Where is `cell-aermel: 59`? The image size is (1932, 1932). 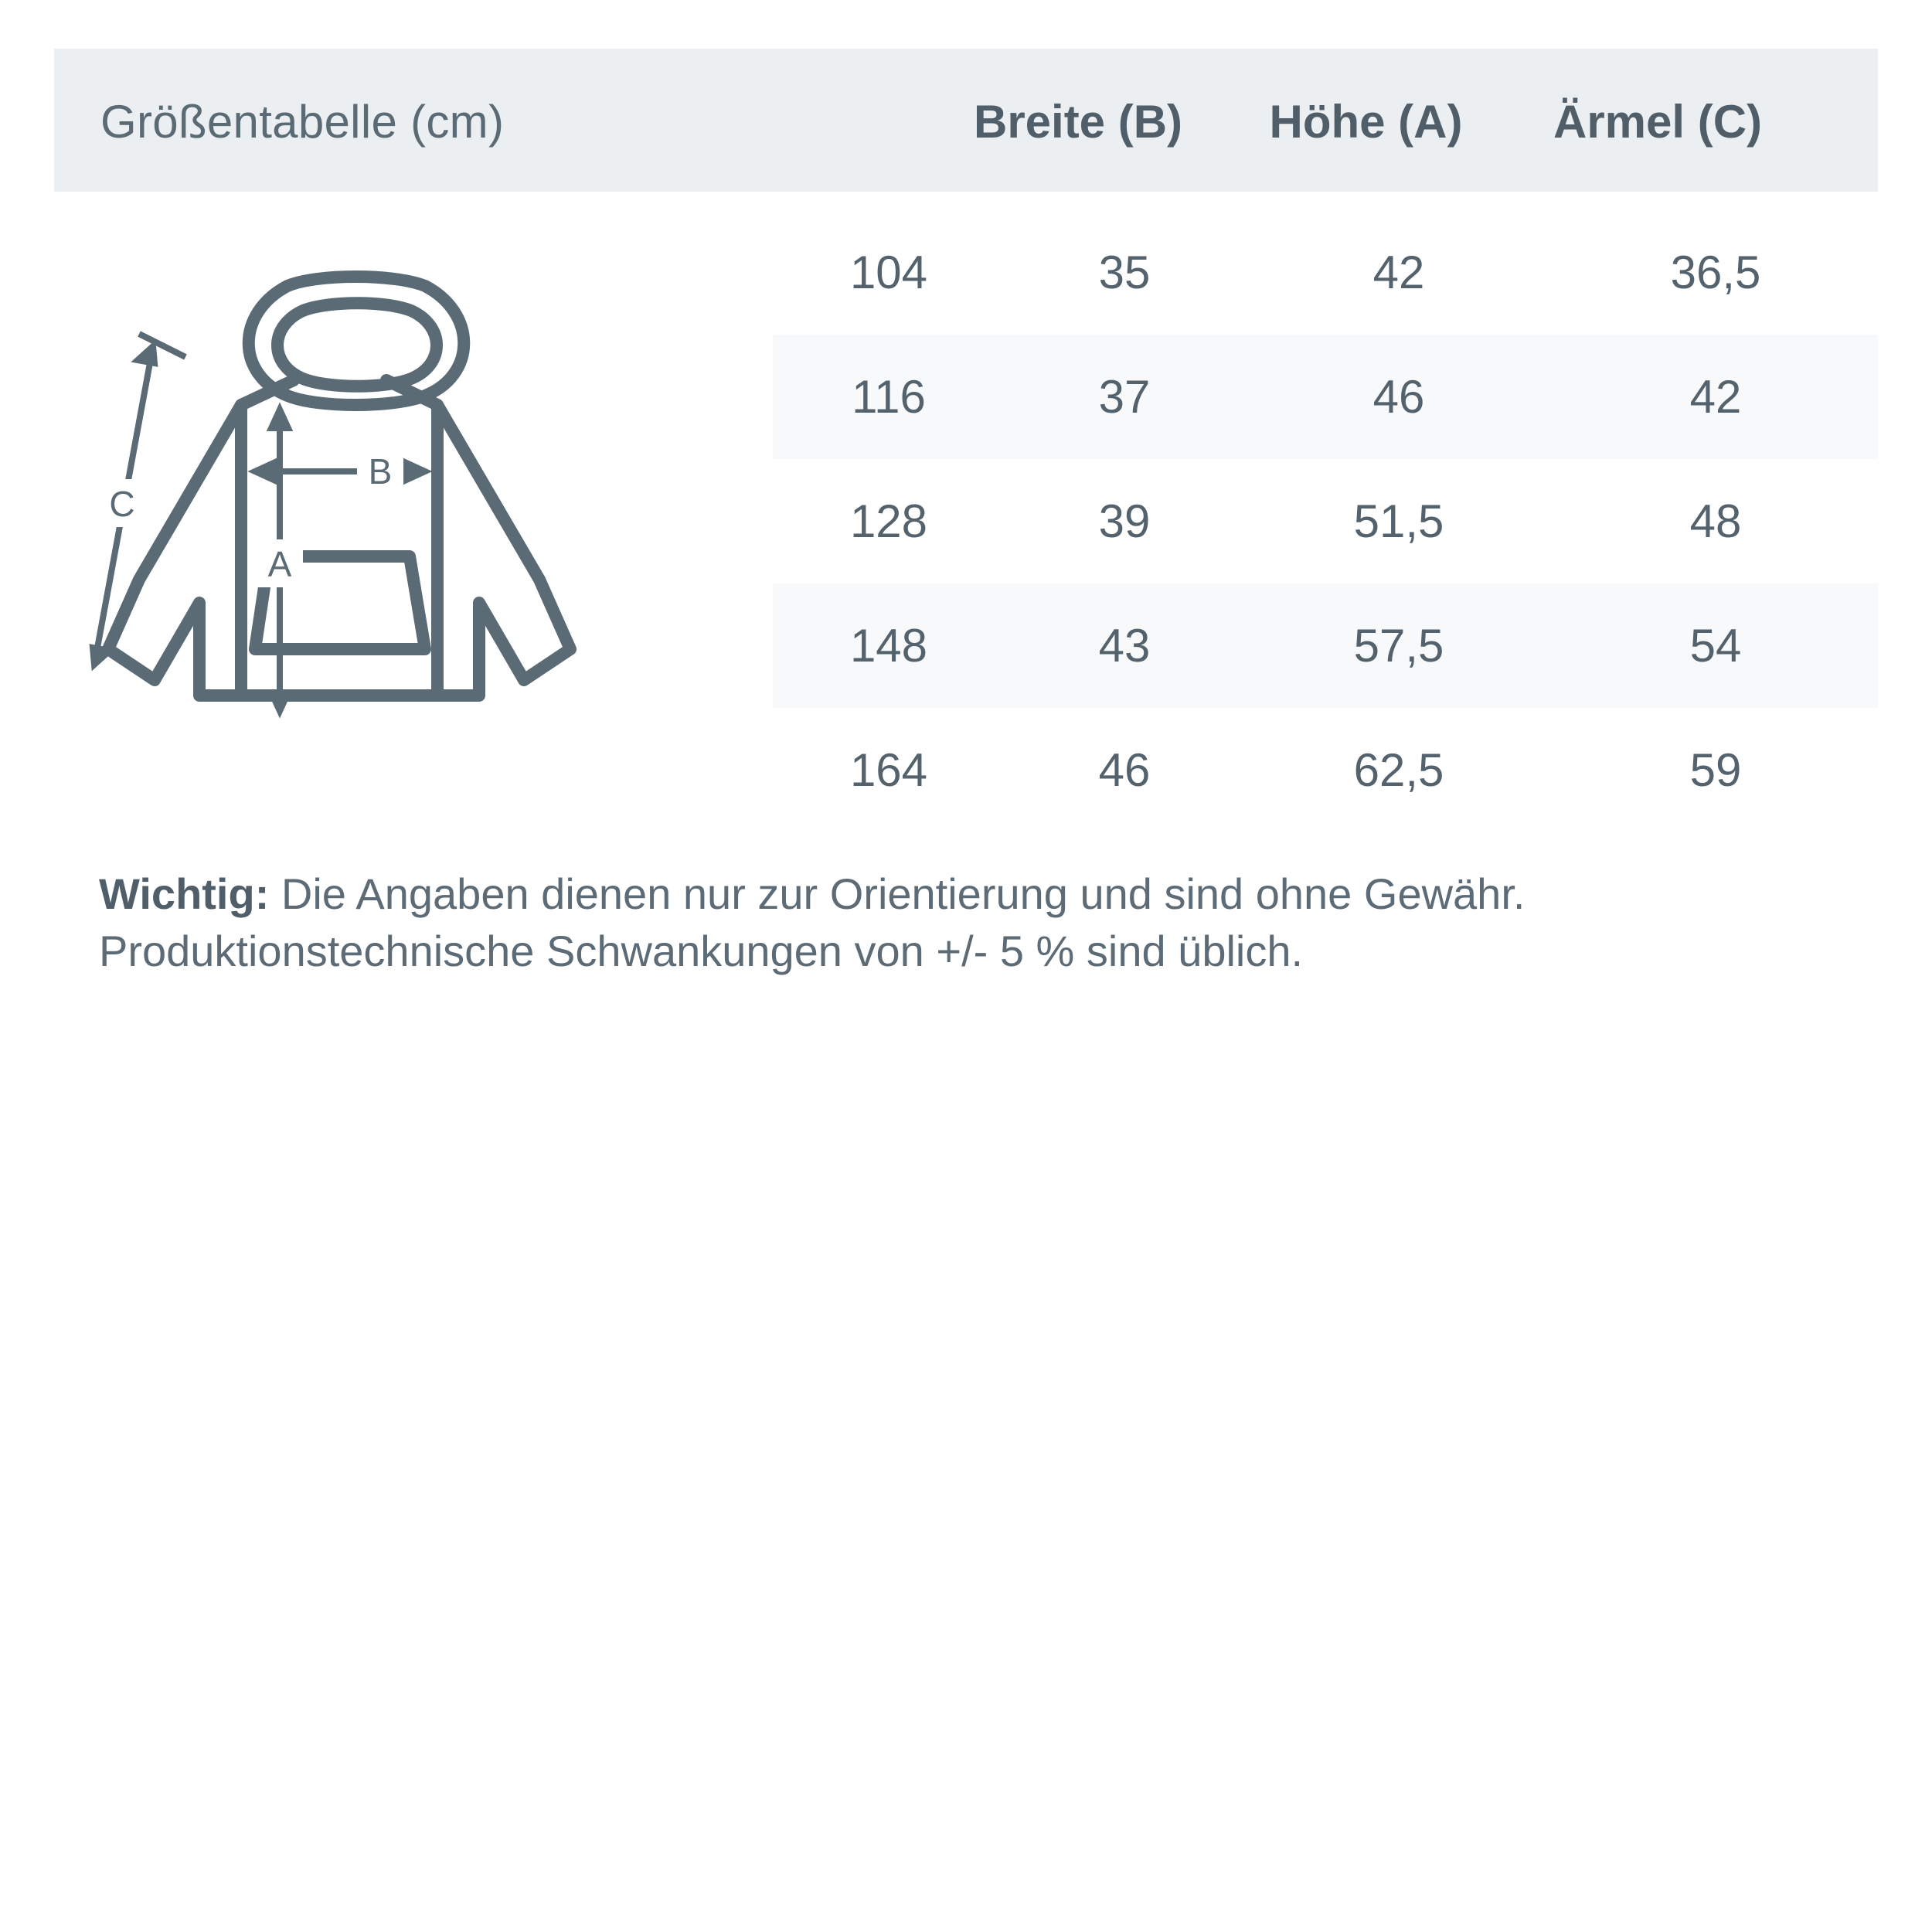
cell-aermel: 59 is located at coordinates (1715, 770).